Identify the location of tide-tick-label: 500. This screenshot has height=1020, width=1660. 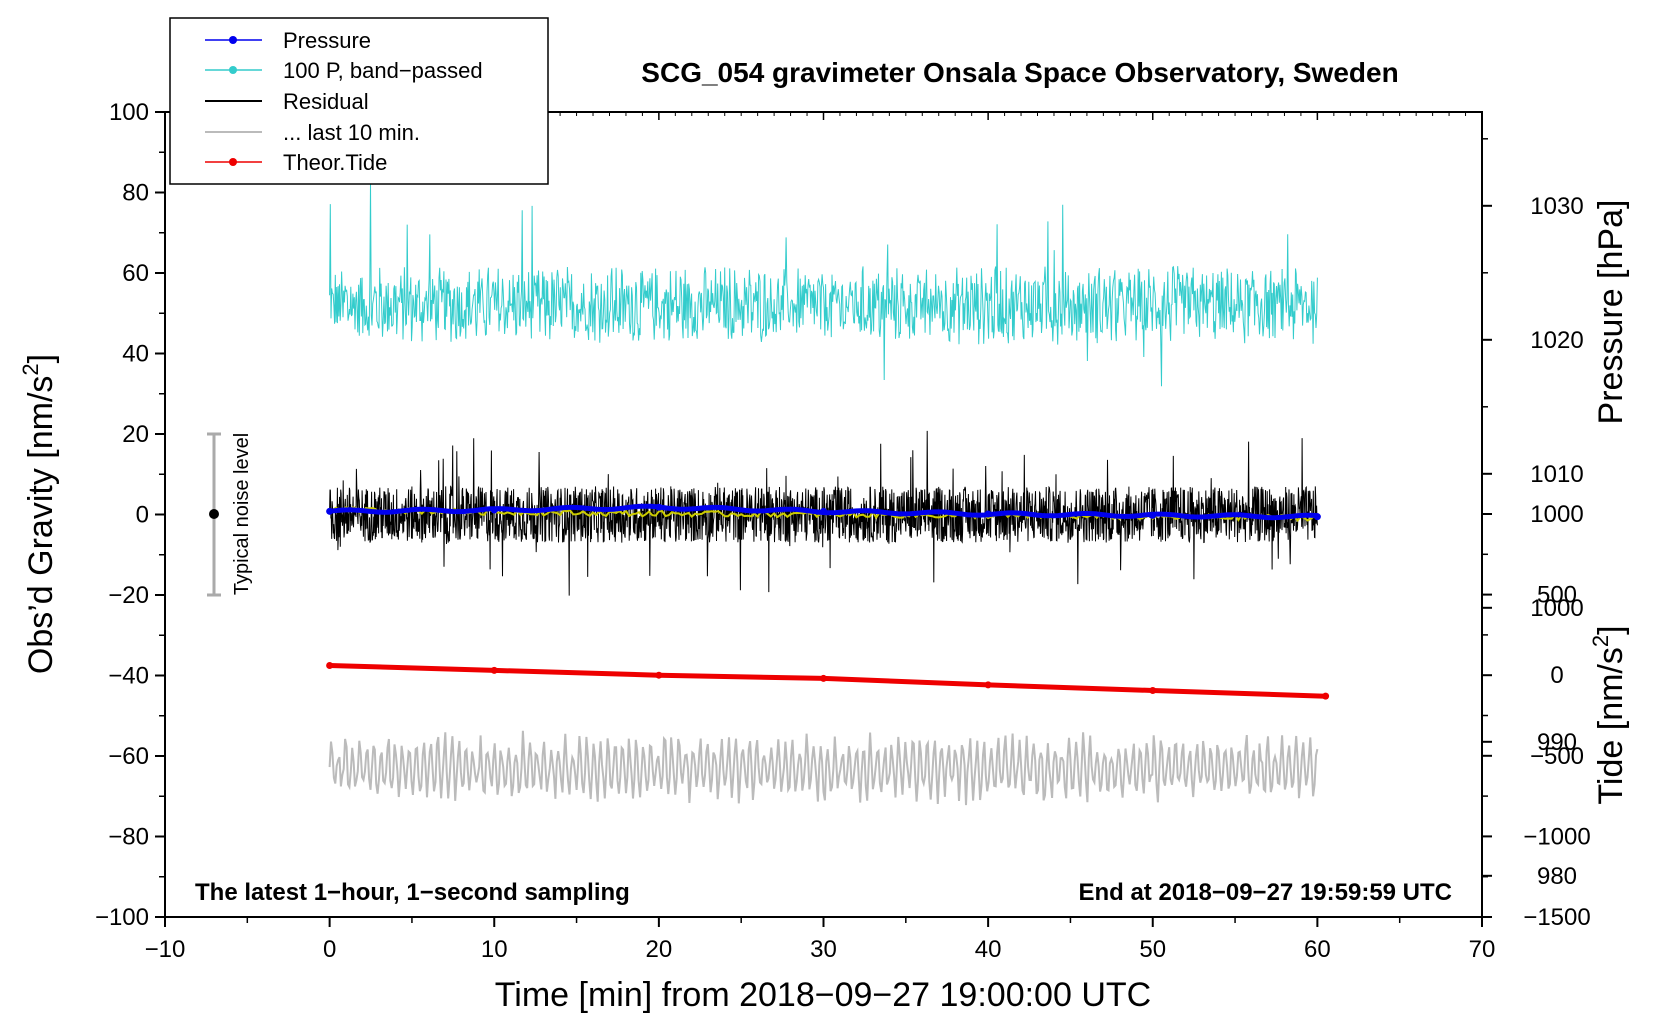
(1557, 595).